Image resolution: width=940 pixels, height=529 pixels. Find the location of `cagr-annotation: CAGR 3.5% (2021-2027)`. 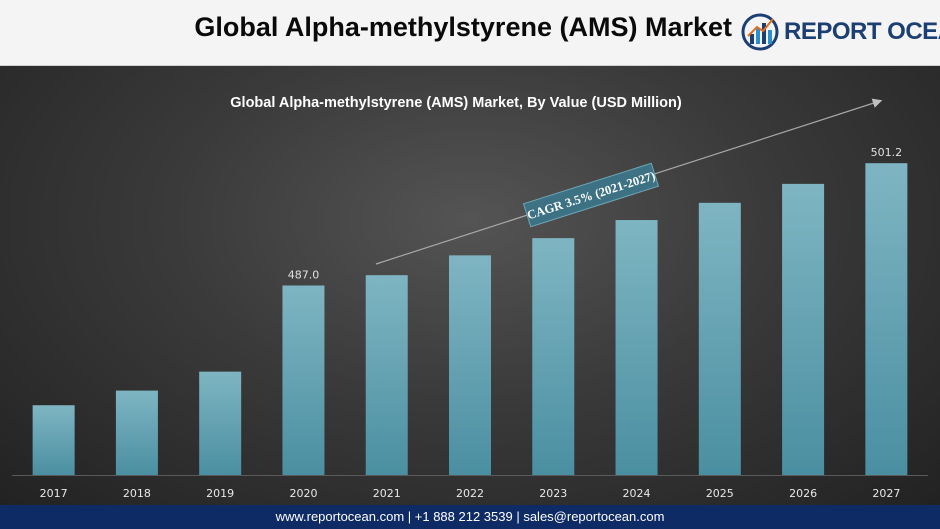

cagr-annotation: CAGR 3.5% (2021-2027) is located at coordinates (591, 196).